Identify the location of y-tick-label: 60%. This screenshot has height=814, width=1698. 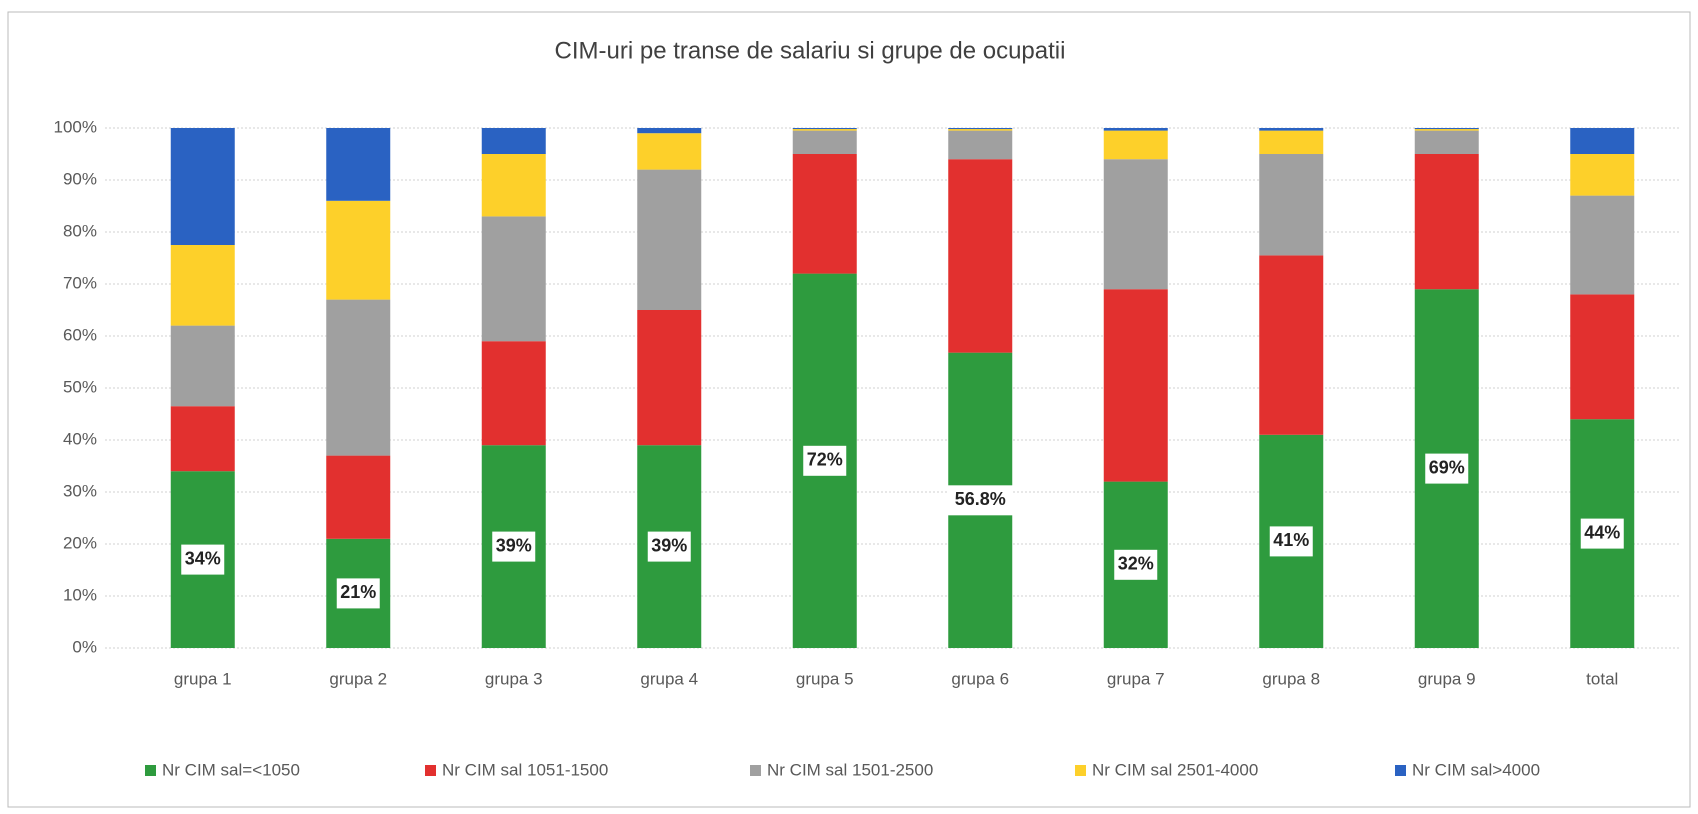
(80, 334).